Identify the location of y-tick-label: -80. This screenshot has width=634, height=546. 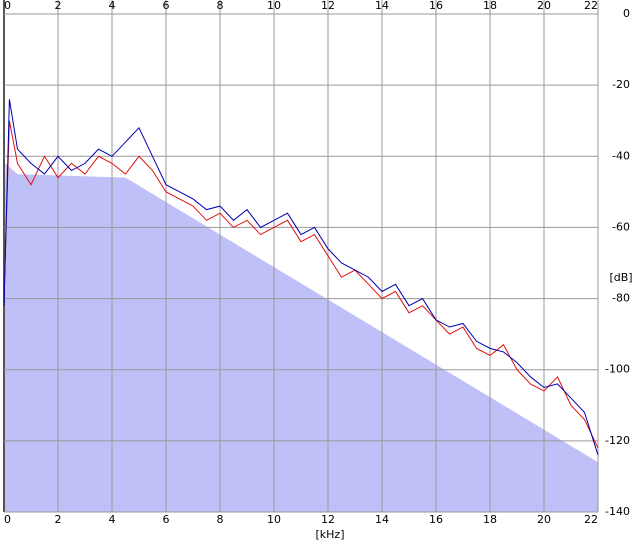
(621, 298).